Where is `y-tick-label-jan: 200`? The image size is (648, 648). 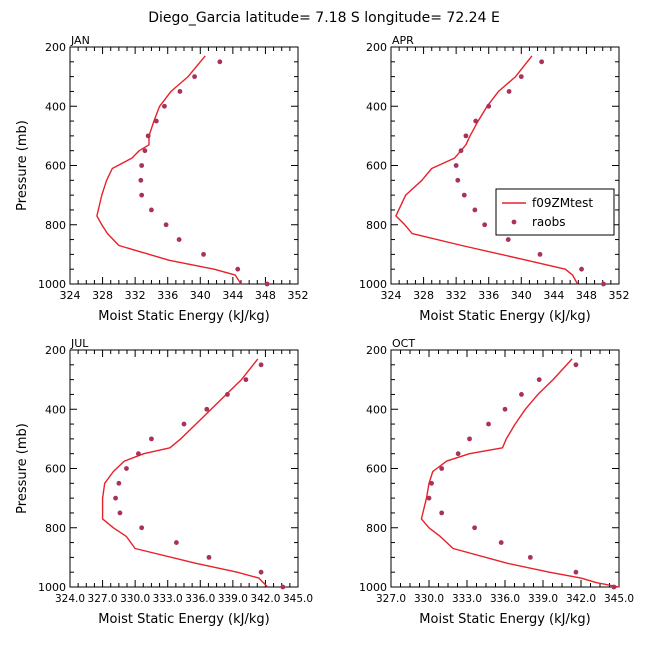
y-tick-label-jan: 200 is located at coordinates (55, 47).